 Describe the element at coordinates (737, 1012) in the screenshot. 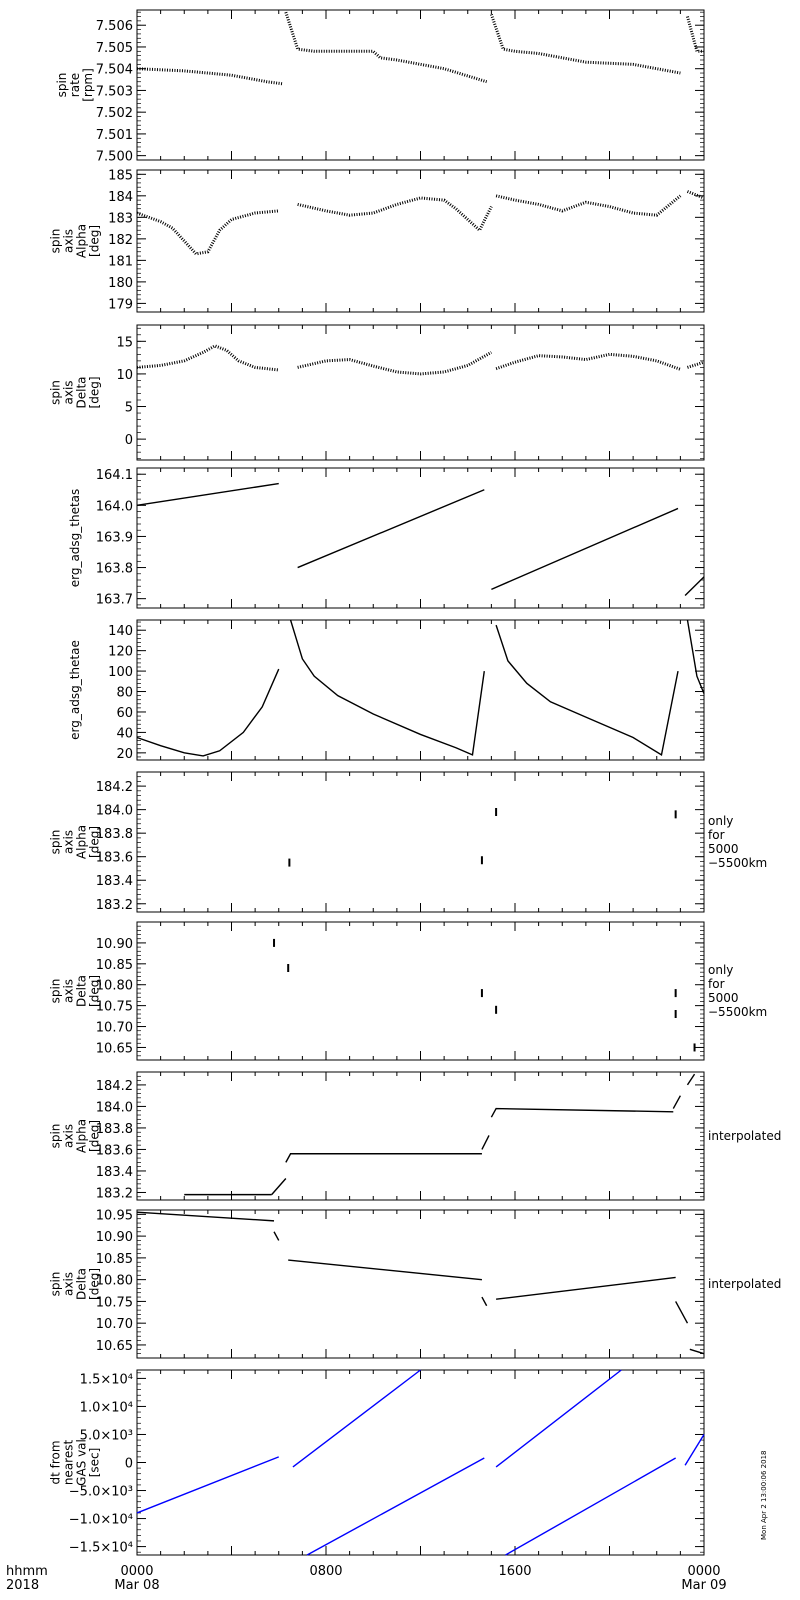

I see `right-note-line: −5500km` at that location.